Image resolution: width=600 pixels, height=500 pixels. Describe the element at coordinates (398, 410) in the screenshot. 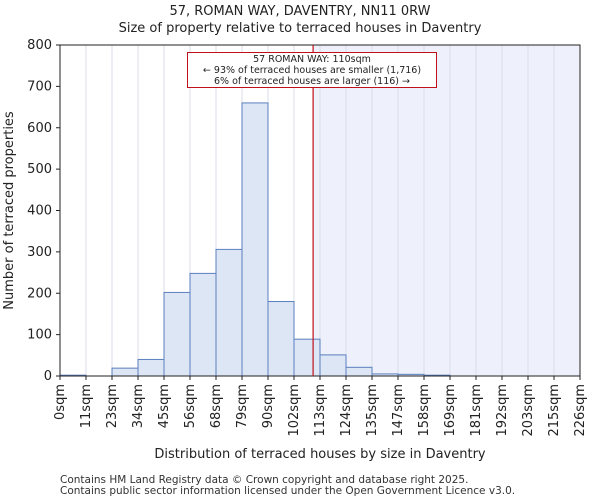

I see `x-tick-label: 147sqm` at that location.